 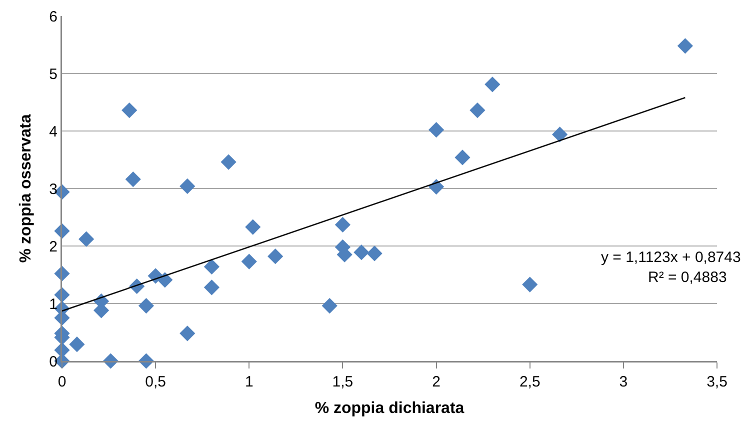 What do you see at coordinates (53, 304) in the screenshot?
I see `y-tick-label: 1` at bounding box center [53, 304].